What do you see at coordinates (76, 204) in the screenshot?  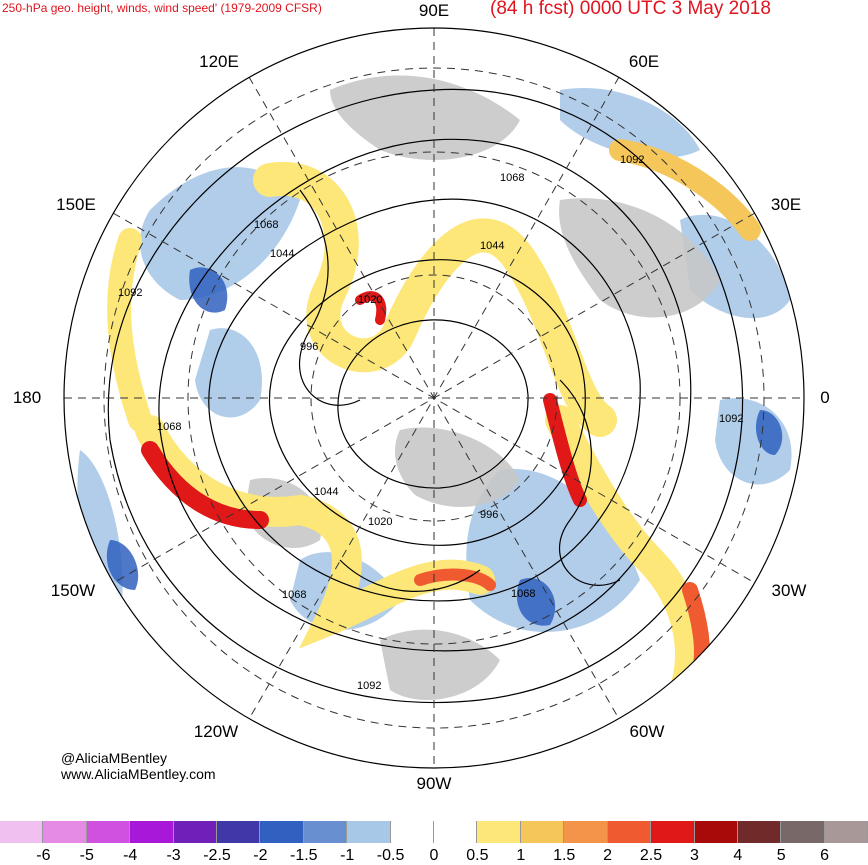 I see `lon-label-150e: 150E` at bounding box center [76, 204].